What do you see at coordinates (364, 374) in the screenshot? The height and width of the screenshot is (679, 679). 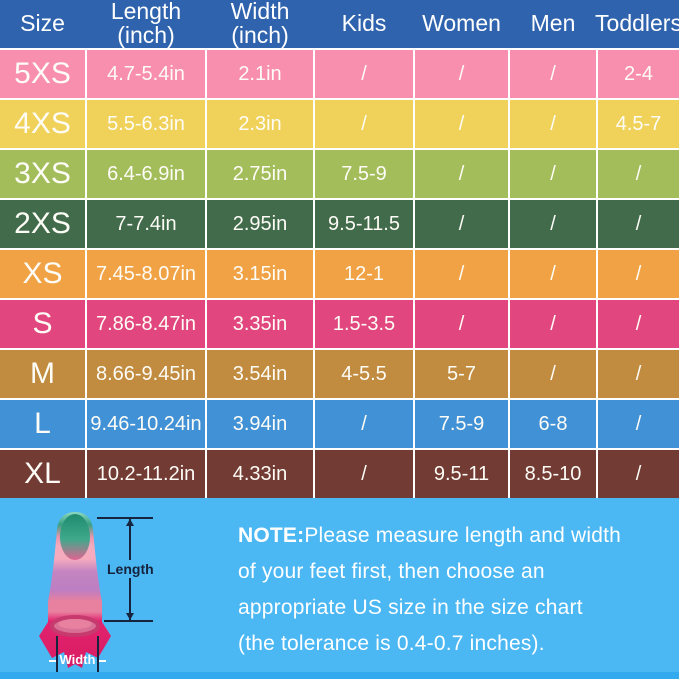 I see `cell-kids: 4-5.5` at bounding box center [364, 374].